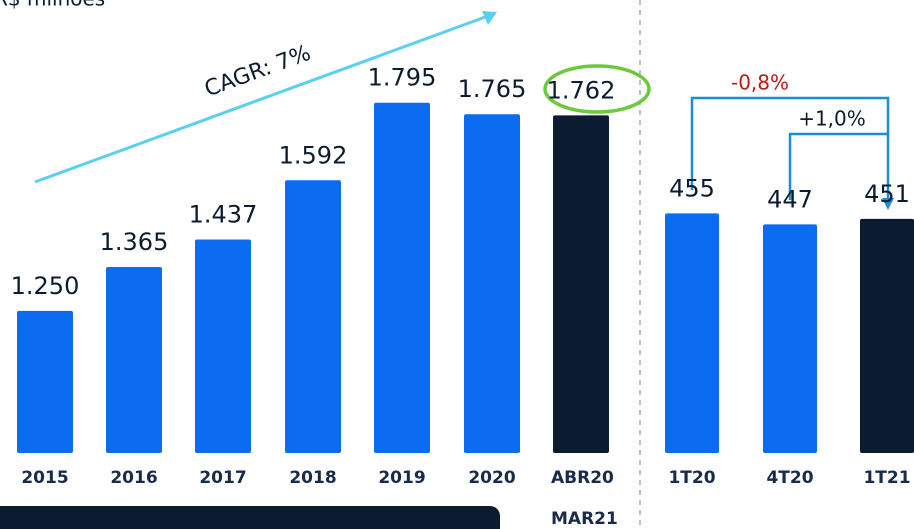 The image size is (914, 529). I want to click on cagr-label: CAGR: 7%, so click(257, 71).